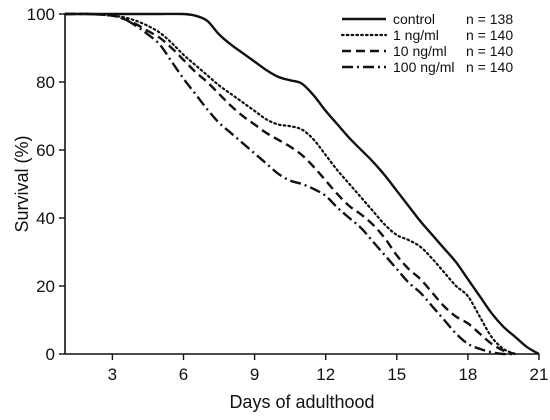 Image resolution: width=550 pixels, height=420 pixels. Describe the element at coordinates (396, 374) in the screenshot. I see `x-tick-label: 15` at that location.